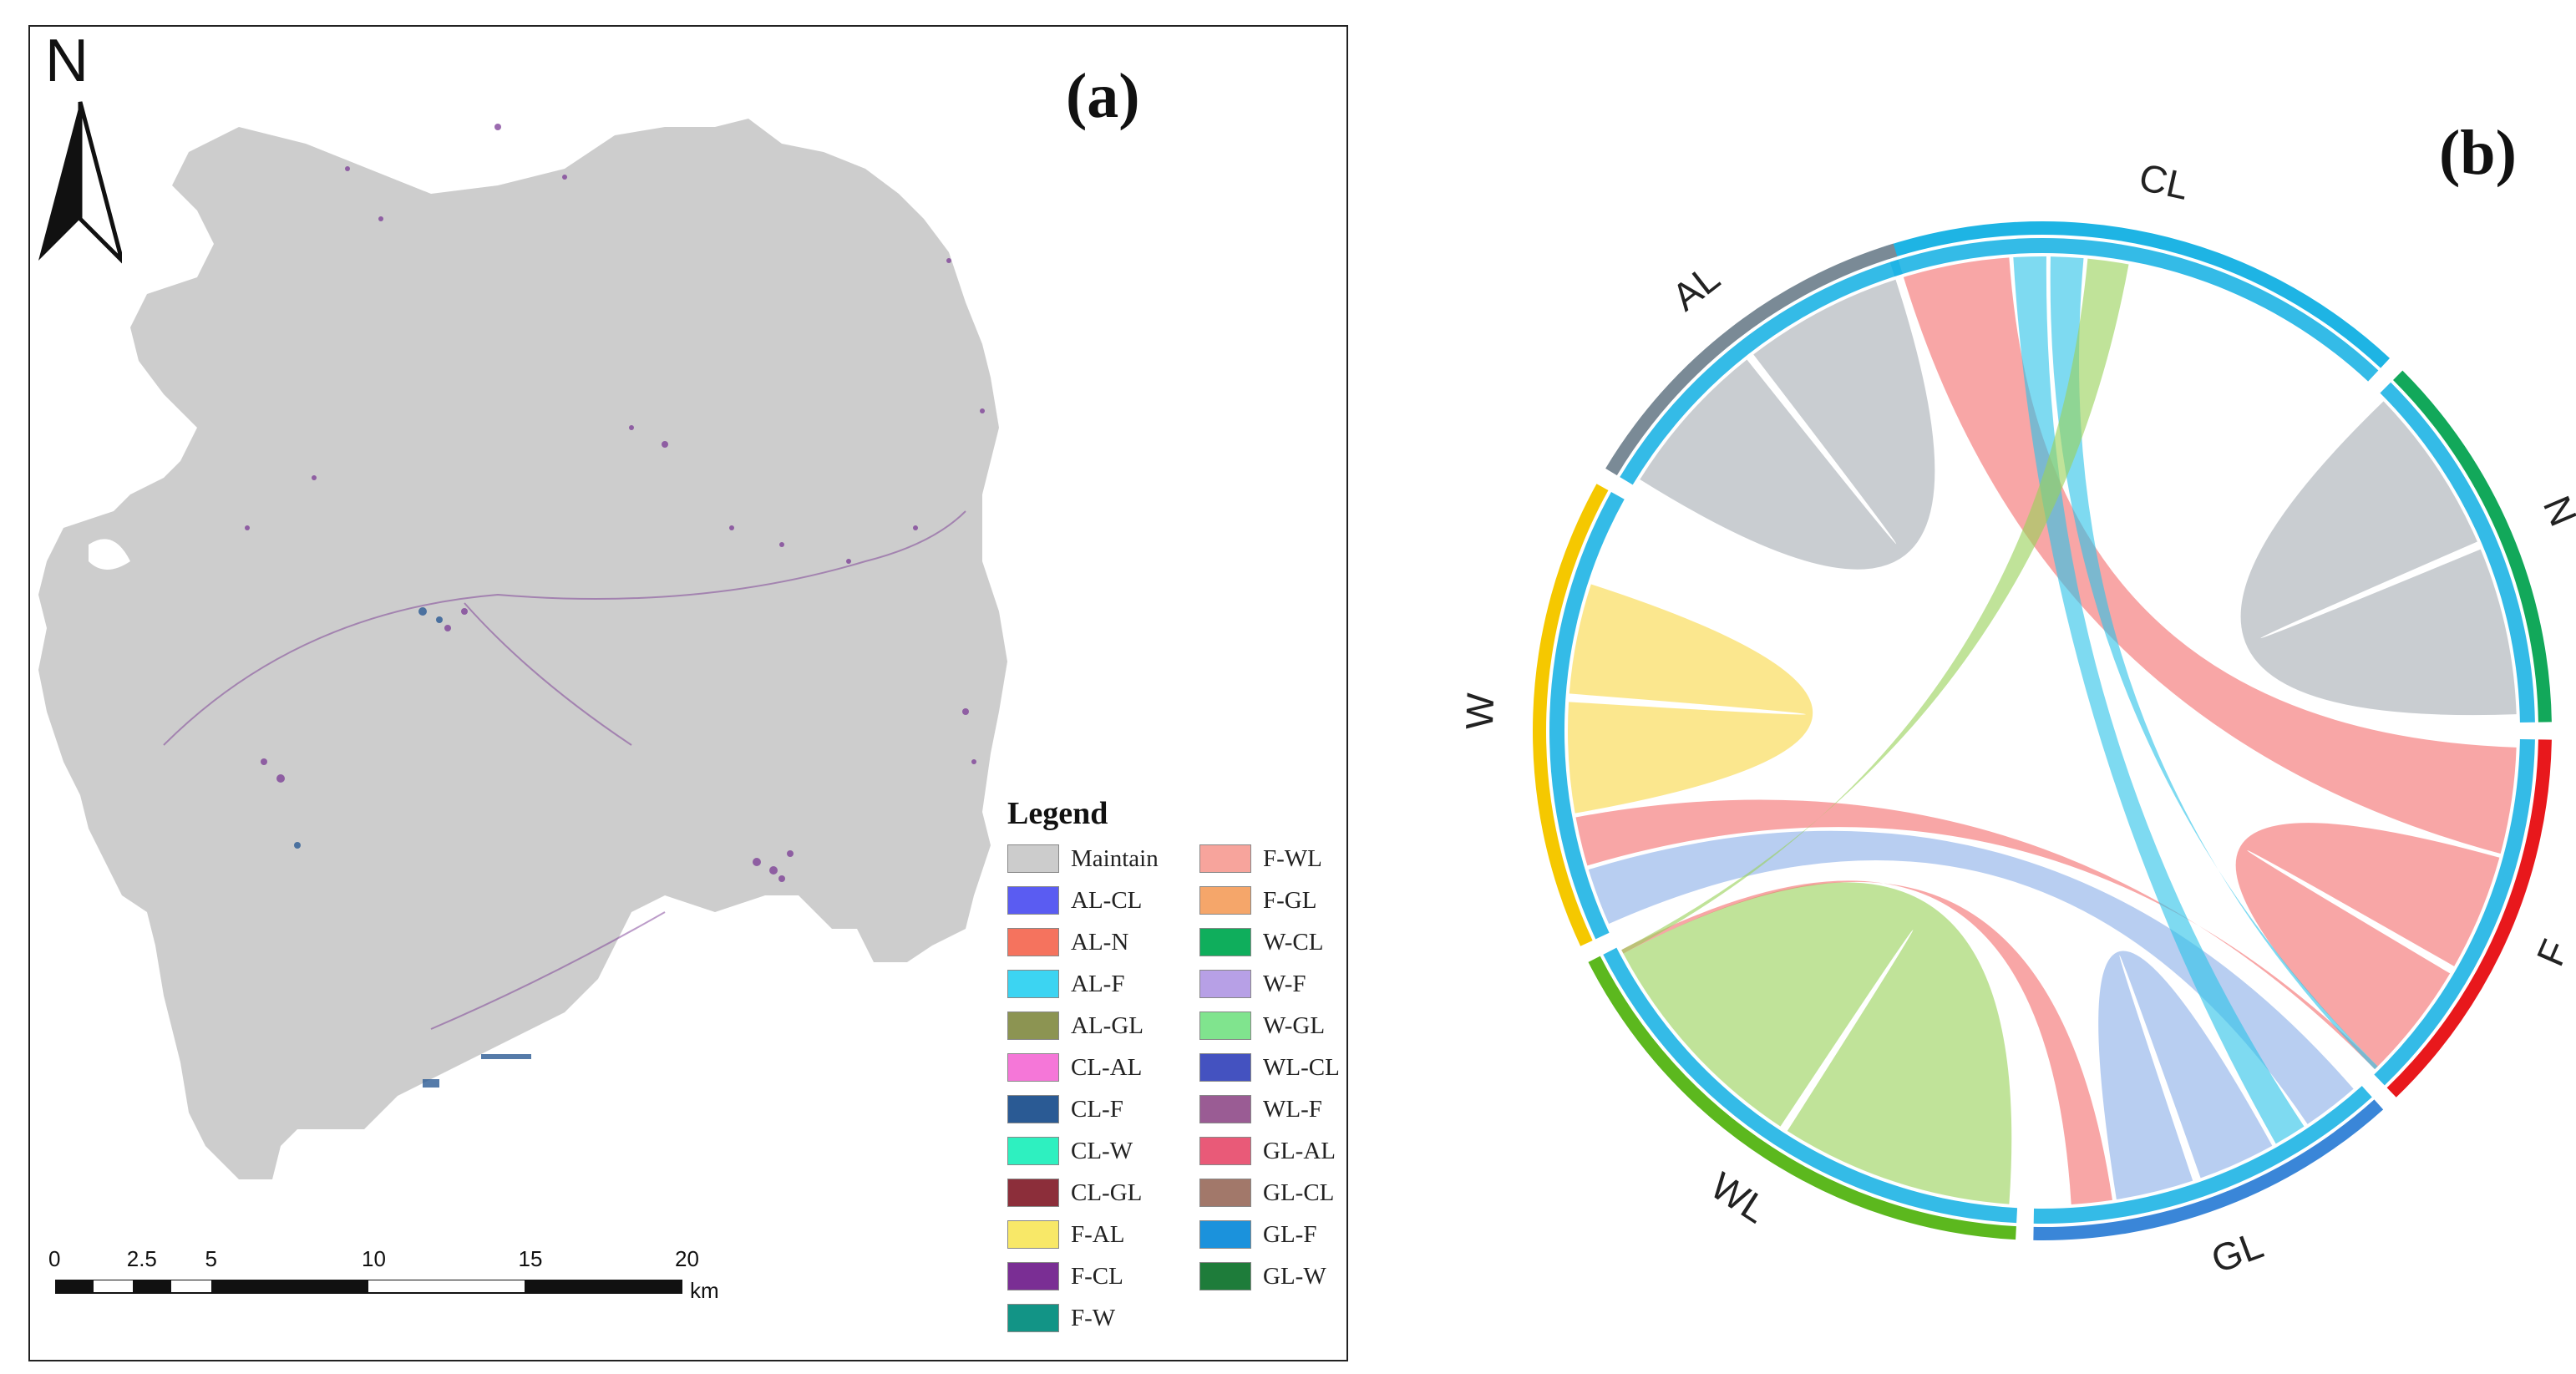 The height and width of the screenshot is (1374, 2576). What do you see at coordinates (1301, 1067) in the screenshot?
I see `legend-label: WL-CL` at bounding box center [1301, 1067].